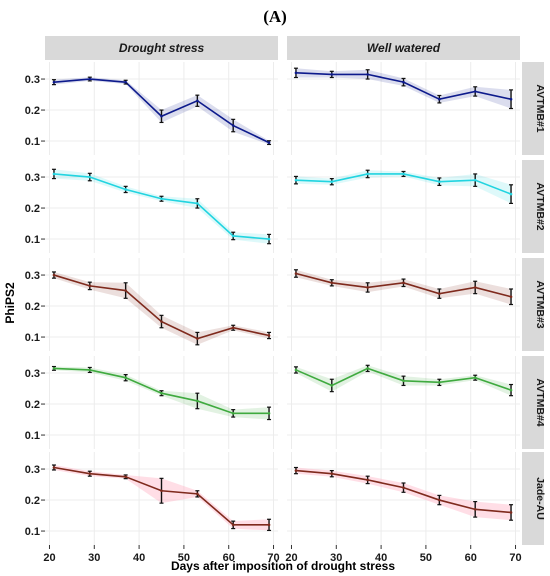  Describe the element at coordinates (540, 498) in the screenshot. I see `row-strip-label: Jade-AU` at that location.